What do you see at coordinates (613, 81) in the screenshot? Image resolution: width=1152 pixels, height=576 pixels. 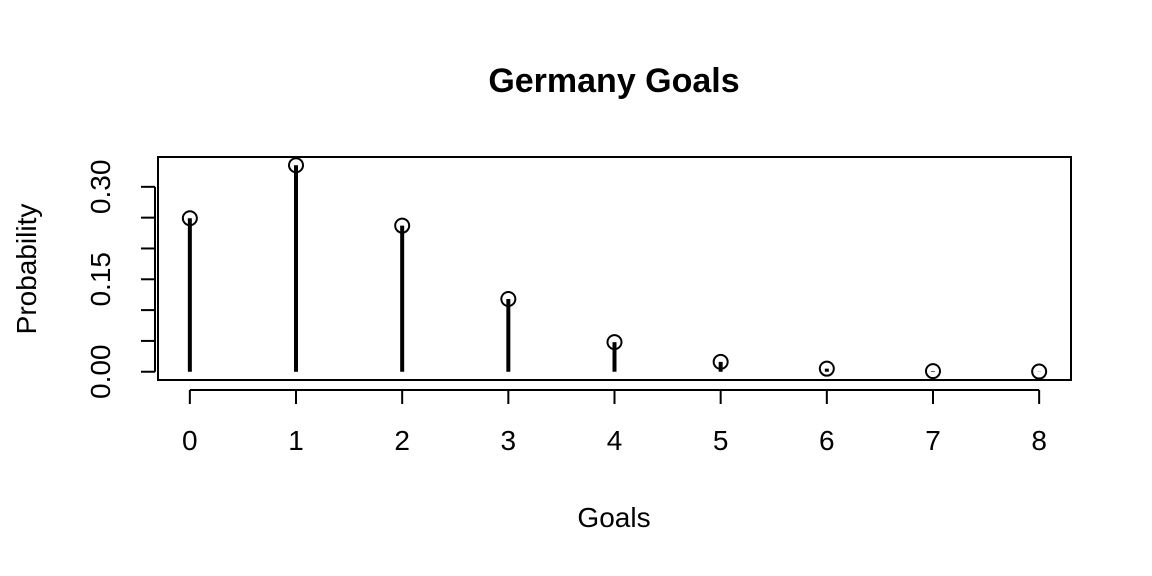 I see `chart-title: Germany Goals` at bounding box center [613, 81].